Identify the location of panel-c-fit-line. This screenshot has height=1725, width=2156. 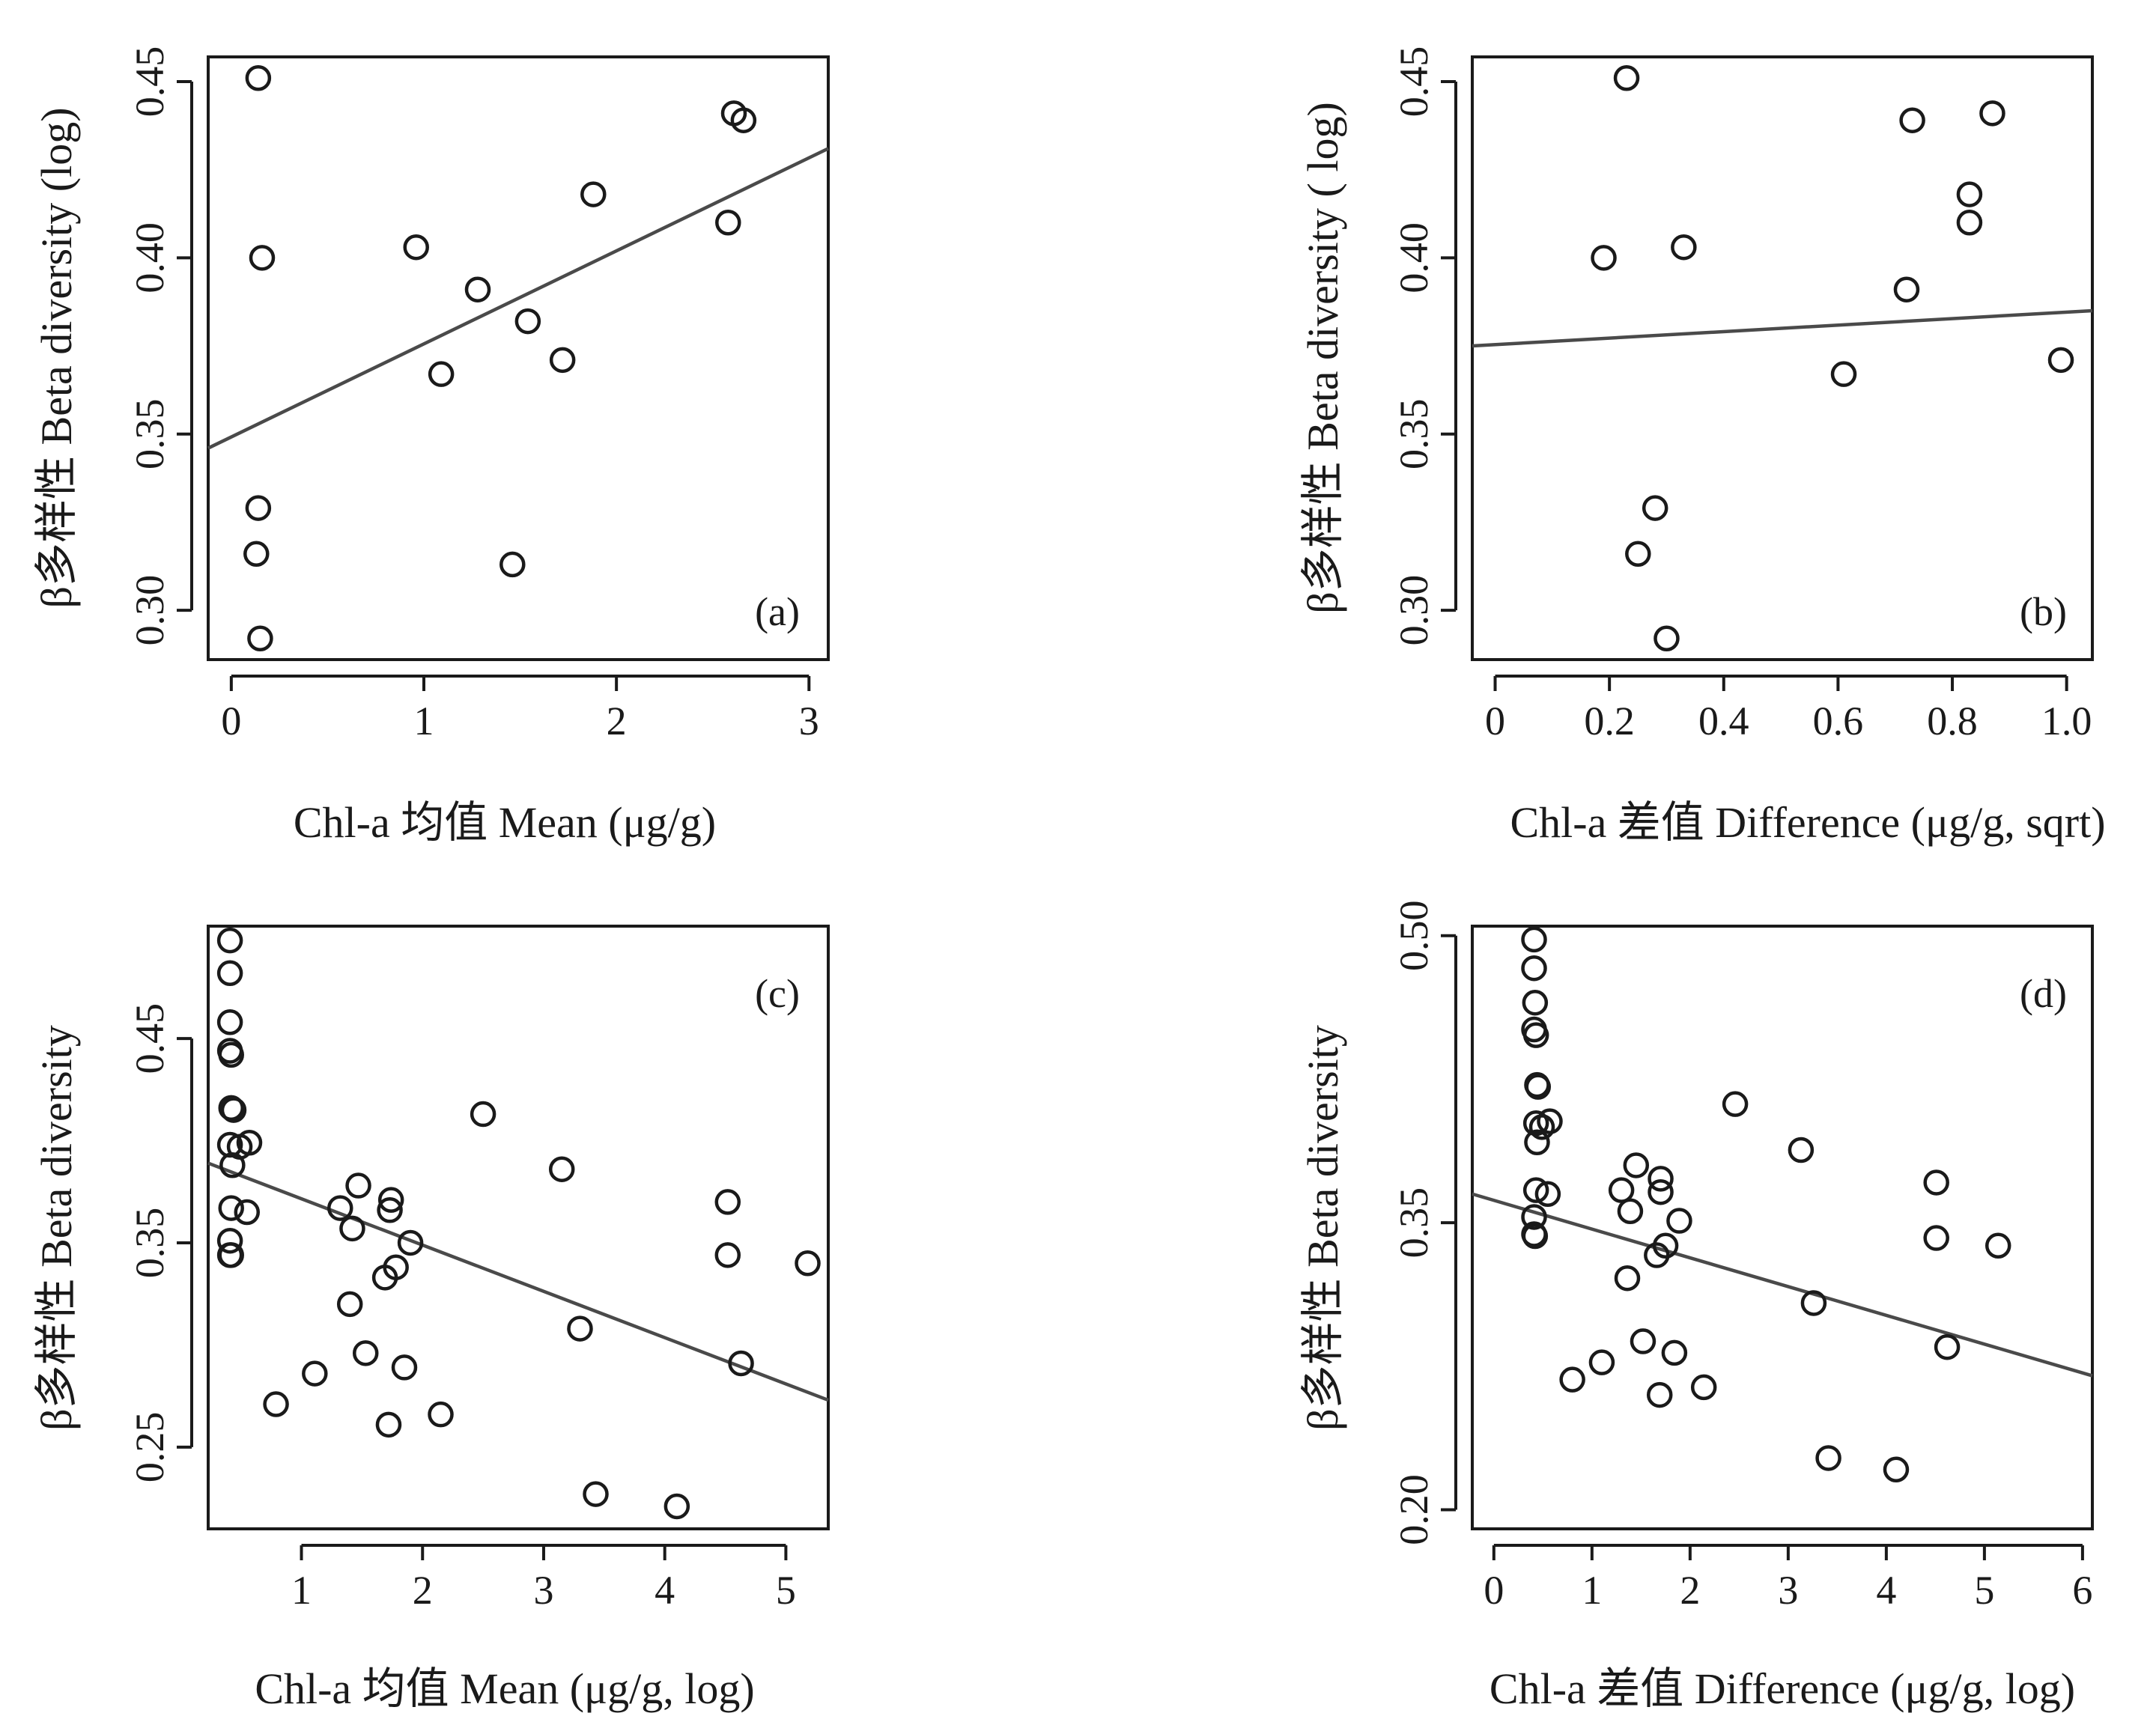
(518, 1281).